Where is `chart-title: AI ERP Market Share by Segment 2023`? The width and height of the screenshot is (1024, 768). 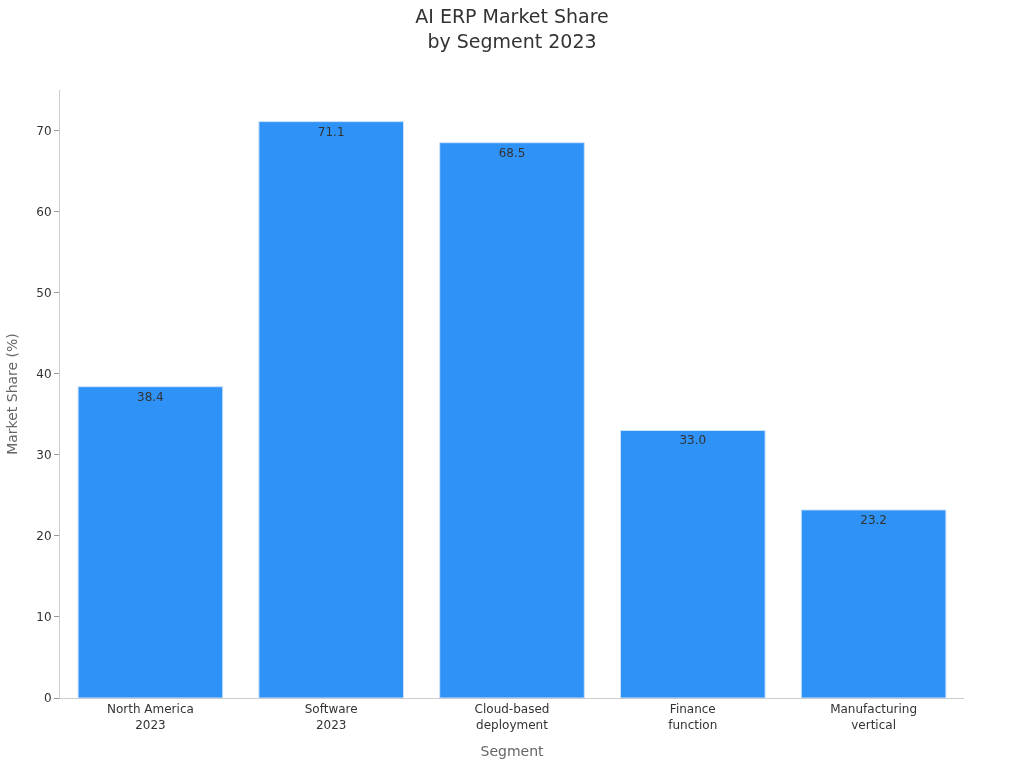
chart-title: AI ERP Market Share by Segment 2023 is located at coordinates (512, 28).